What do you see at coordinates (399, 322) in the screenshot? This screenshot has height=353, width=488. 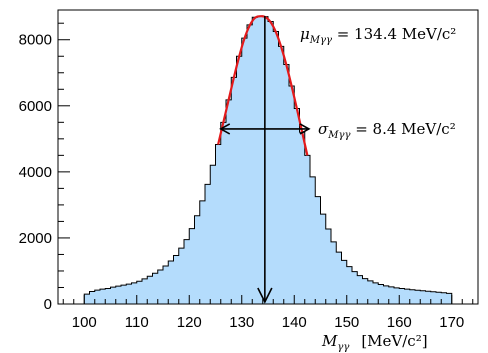 I see `x-tick-label: 160` at bounding box center [399, 322].